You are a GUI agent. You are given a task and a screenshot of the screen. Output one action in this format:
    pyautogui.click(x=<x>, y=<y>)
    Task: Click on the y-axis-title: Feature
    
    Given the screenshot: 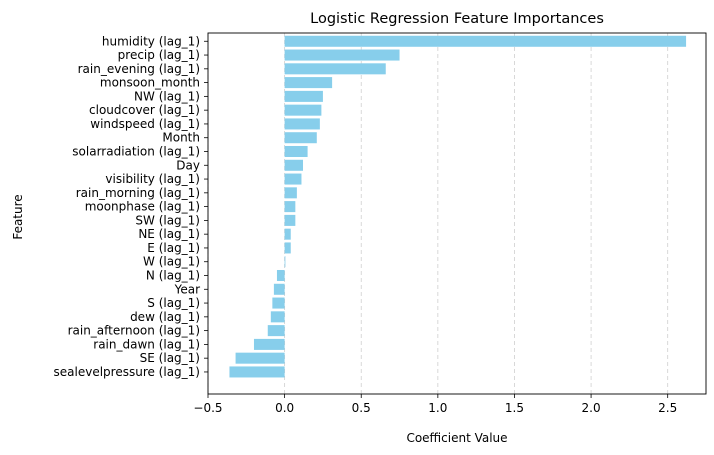 What is the action you would take?
    pyautogui.click(x=18, y=216)
    